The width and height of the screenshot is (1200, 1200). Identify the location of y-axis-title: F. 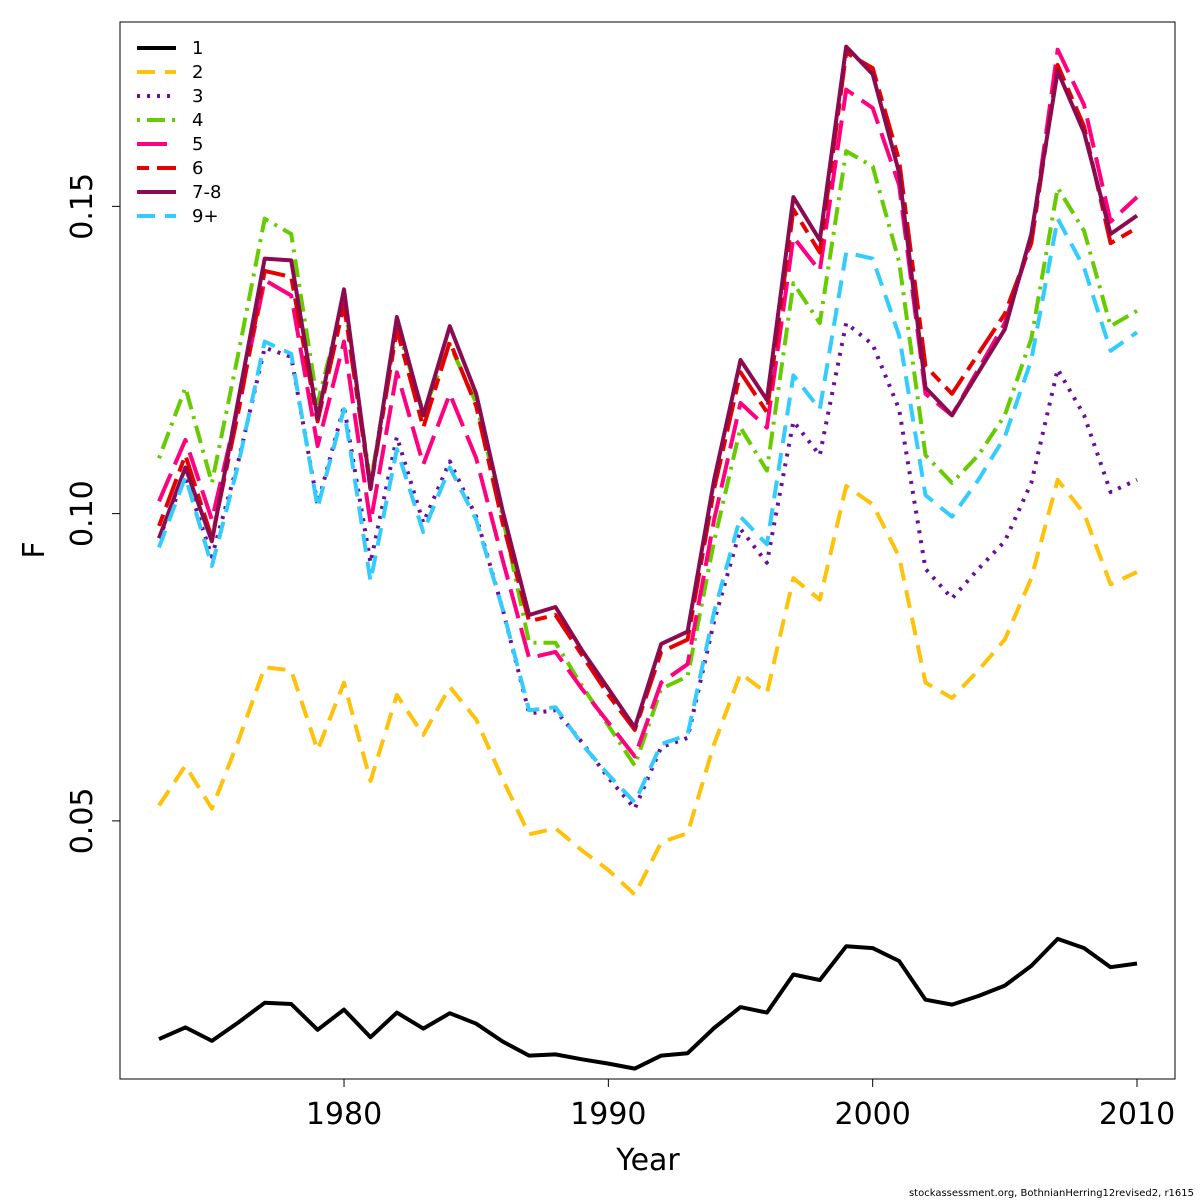
(34, 549).